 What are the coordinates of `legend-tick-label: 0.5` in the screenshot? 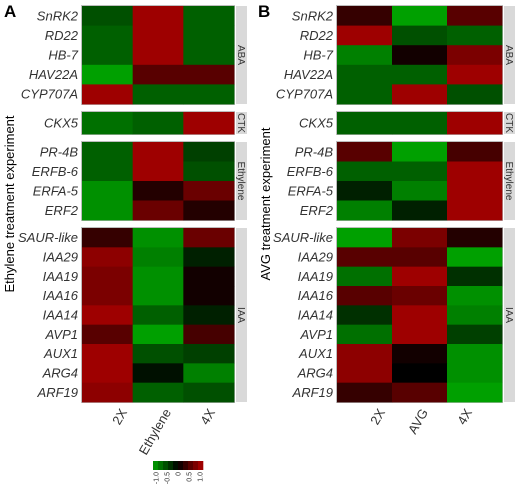 It's located at (190, 477).